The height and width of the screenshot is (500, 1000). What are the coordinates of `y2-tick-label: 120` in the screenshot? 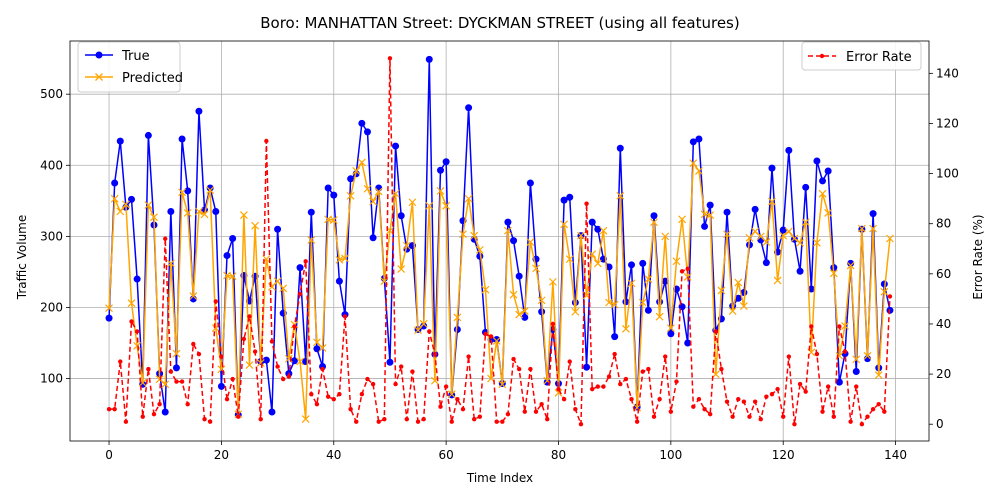 It's located at (947, 123).